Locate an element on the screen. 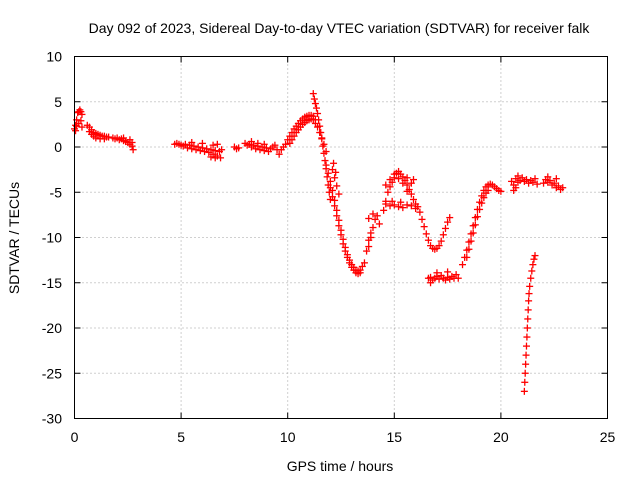 The width and height of the screenshot is (640, 480). y-axis-label: SDTVAR / TECUs is located at coordinates (14, 238).